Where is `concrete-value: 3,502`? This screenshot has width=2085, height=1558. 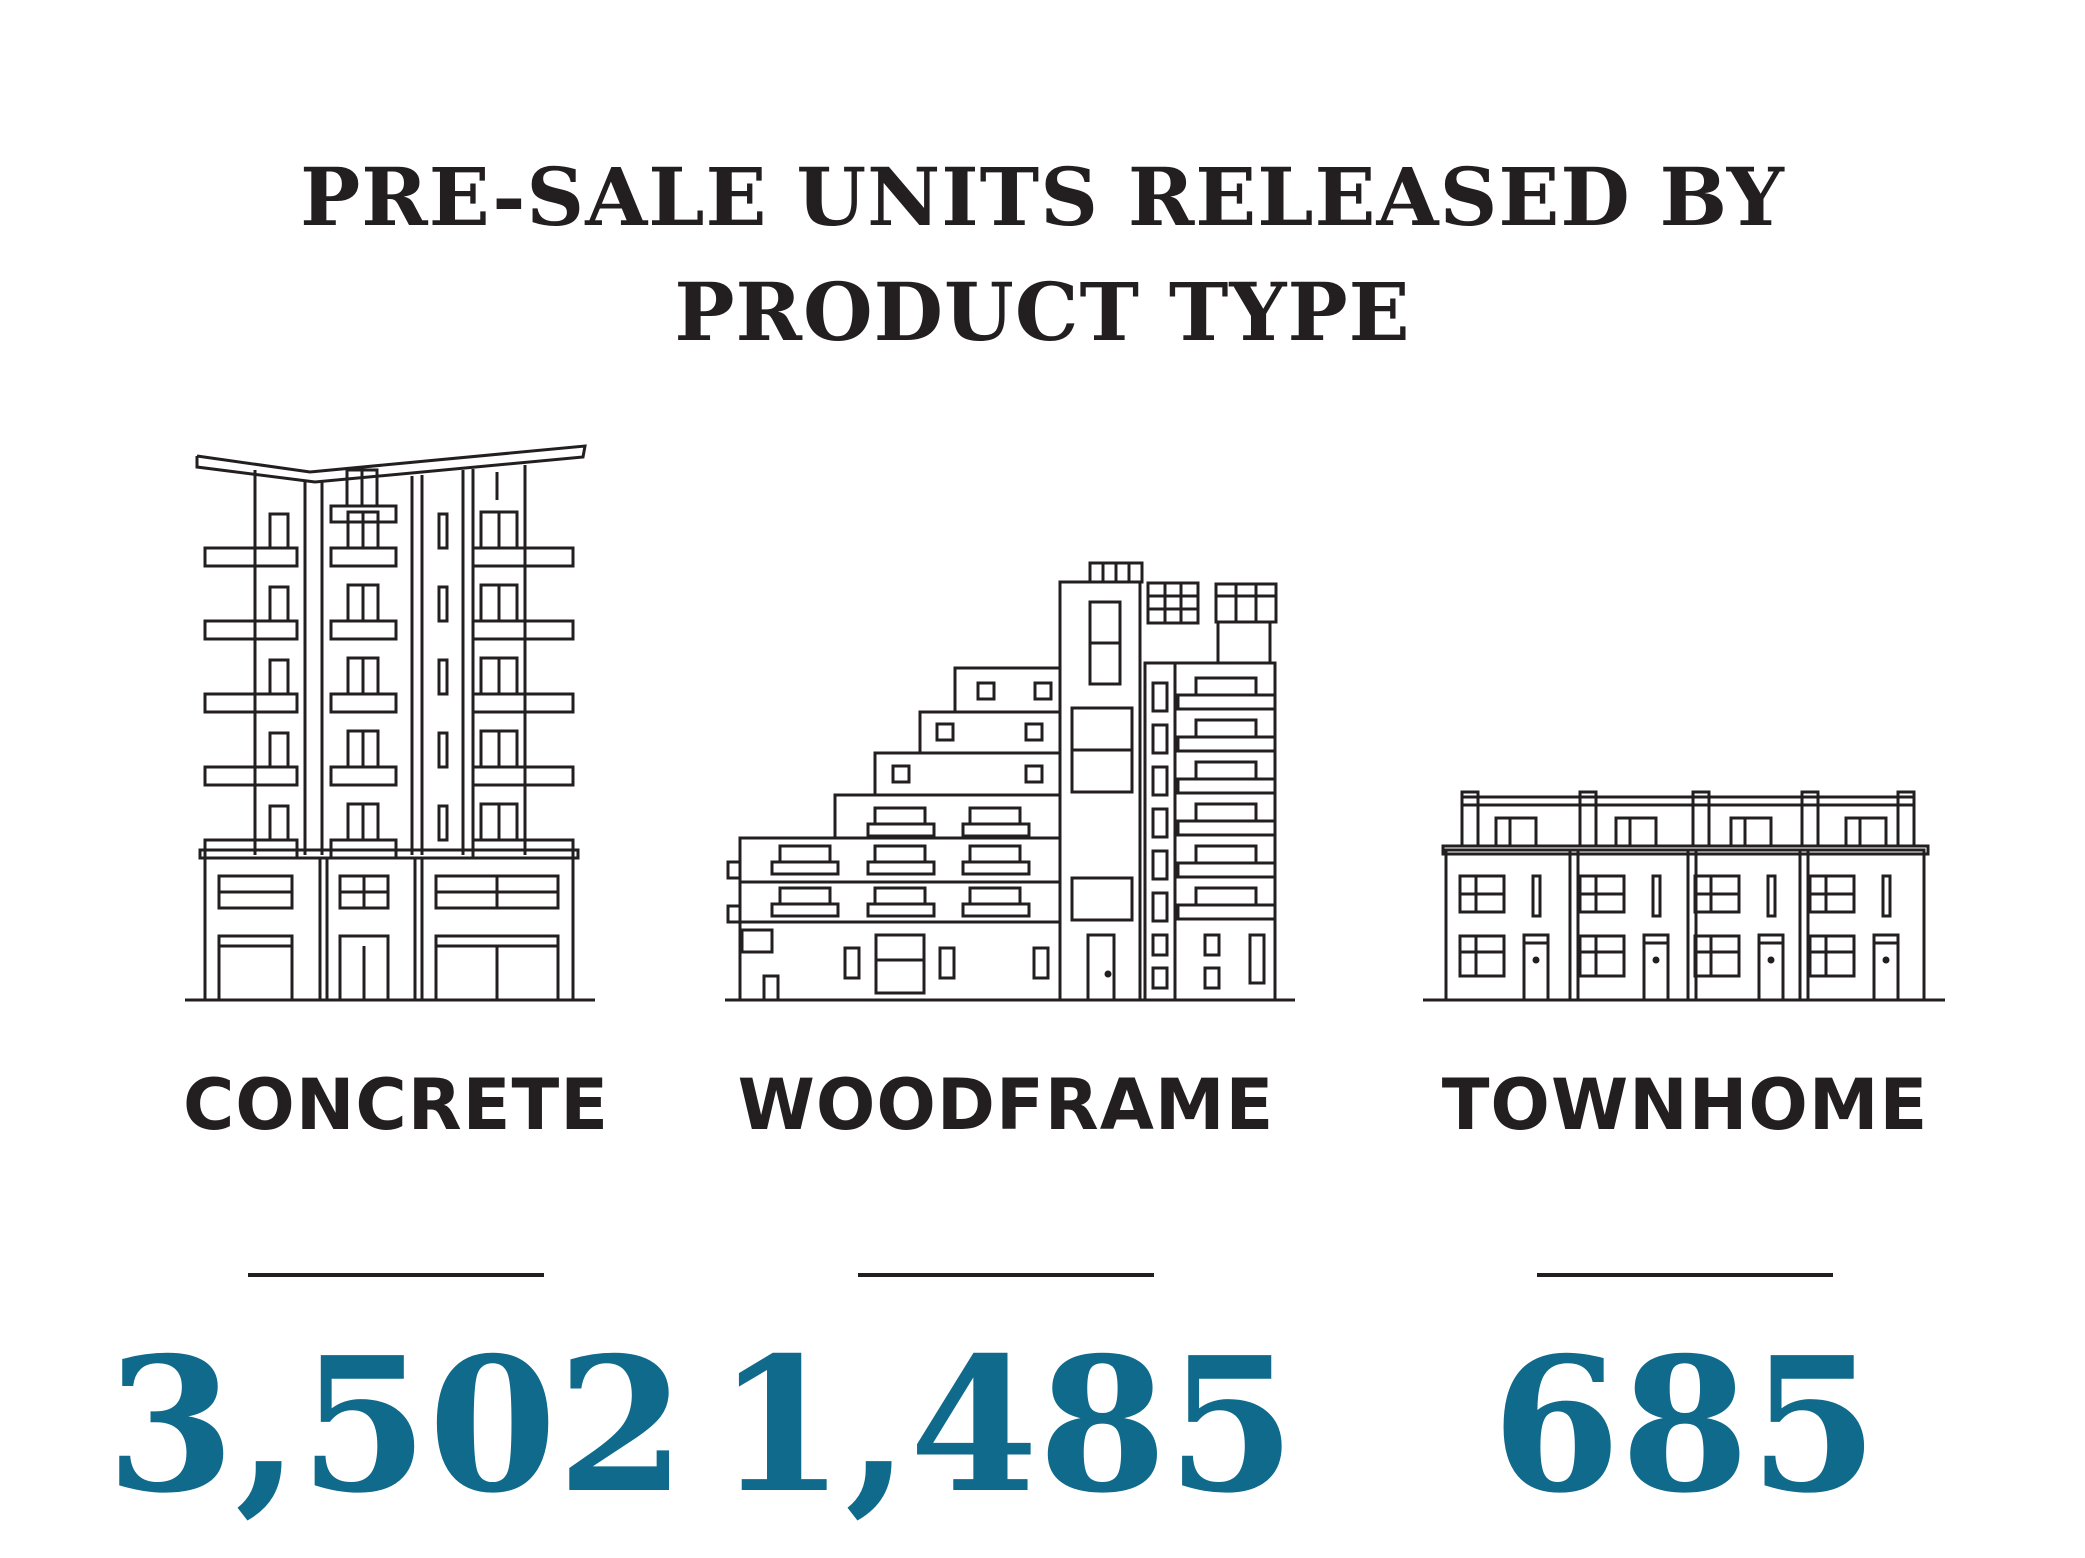 concrete-value: 3,502 is located at coordinates (396, 1425).